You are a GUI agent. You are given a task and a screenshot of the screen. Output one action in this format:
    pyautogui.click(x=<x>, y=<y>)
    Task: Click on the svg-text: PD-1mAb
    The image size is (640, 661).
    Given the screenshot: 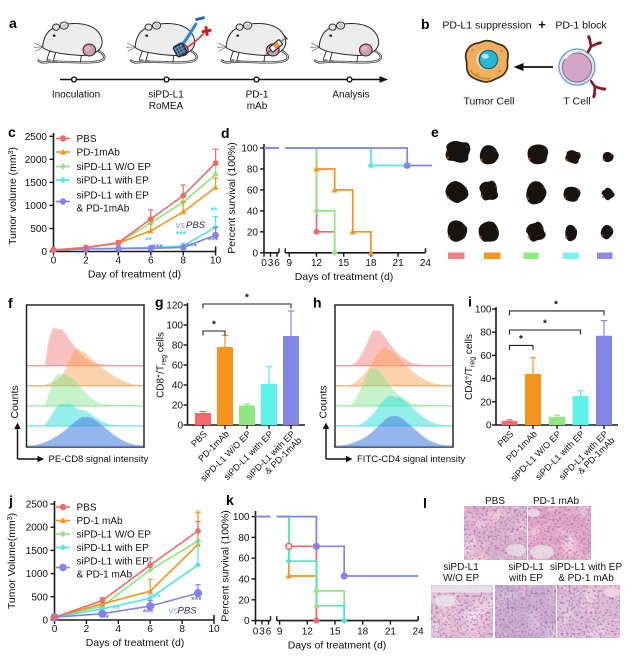 What is the action you would take?
    pyautogui.click(x=99, y=153)
    